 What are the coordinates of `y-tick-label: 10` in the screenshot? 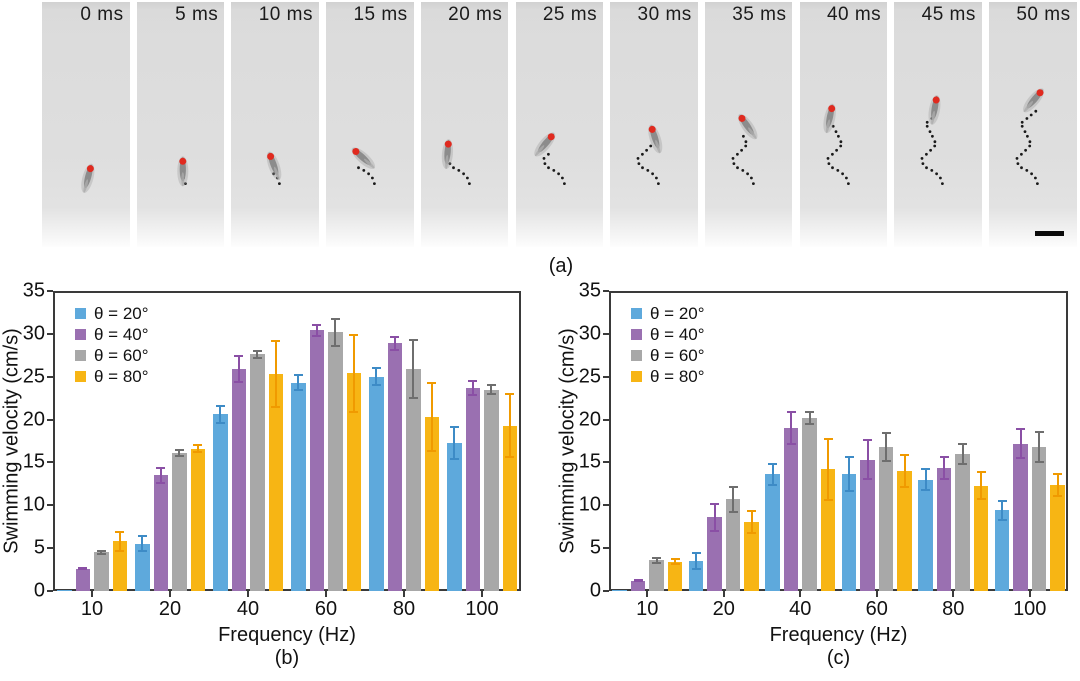 It's located at (589, 504).